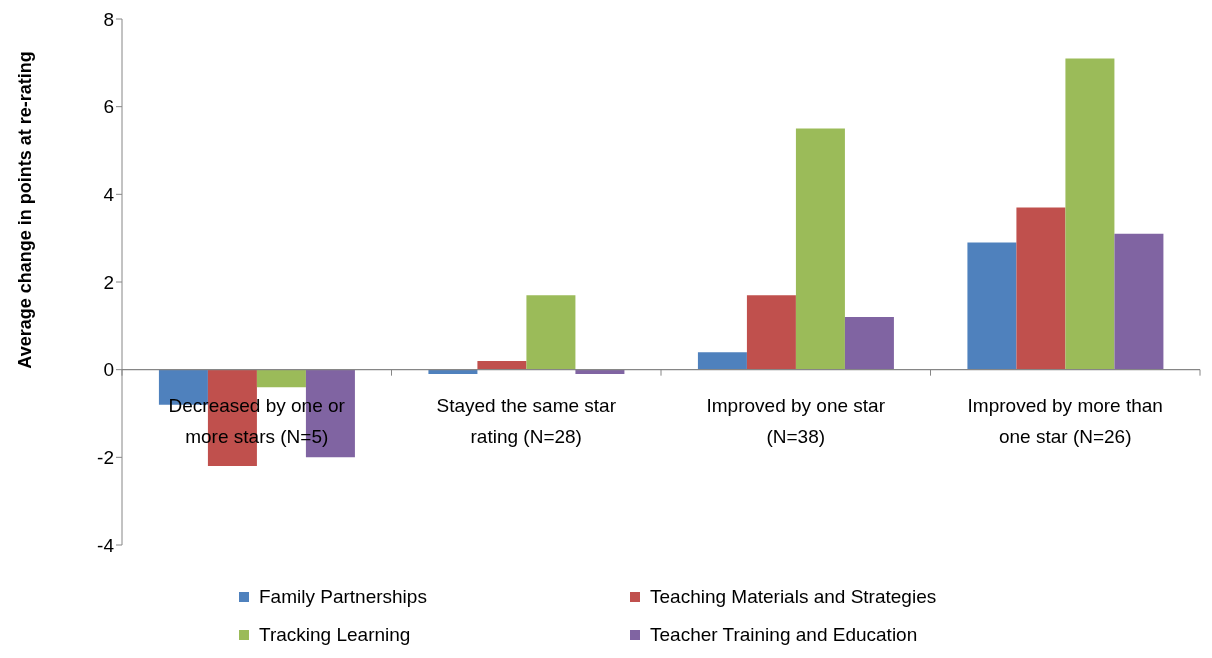 Image resolution: width=1212 pixels, height=658 pixels. Describe the element at coordinates (106, 545) in the screenshot. I see `y-tick-label: -4` at that location.